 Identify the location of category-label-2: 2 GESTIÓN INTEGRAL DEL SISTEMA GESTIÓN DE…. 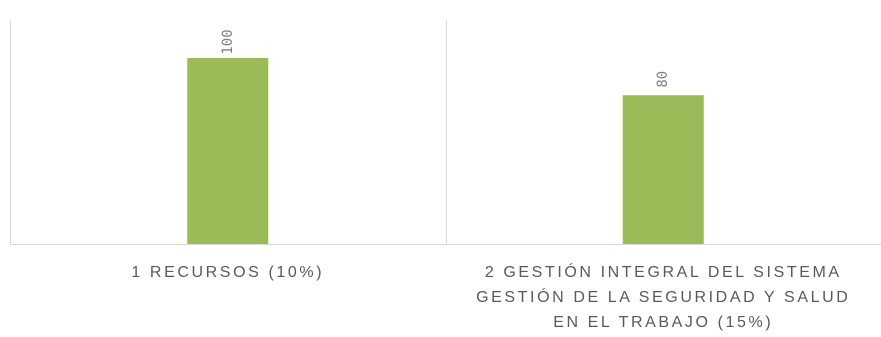
(663, 296).